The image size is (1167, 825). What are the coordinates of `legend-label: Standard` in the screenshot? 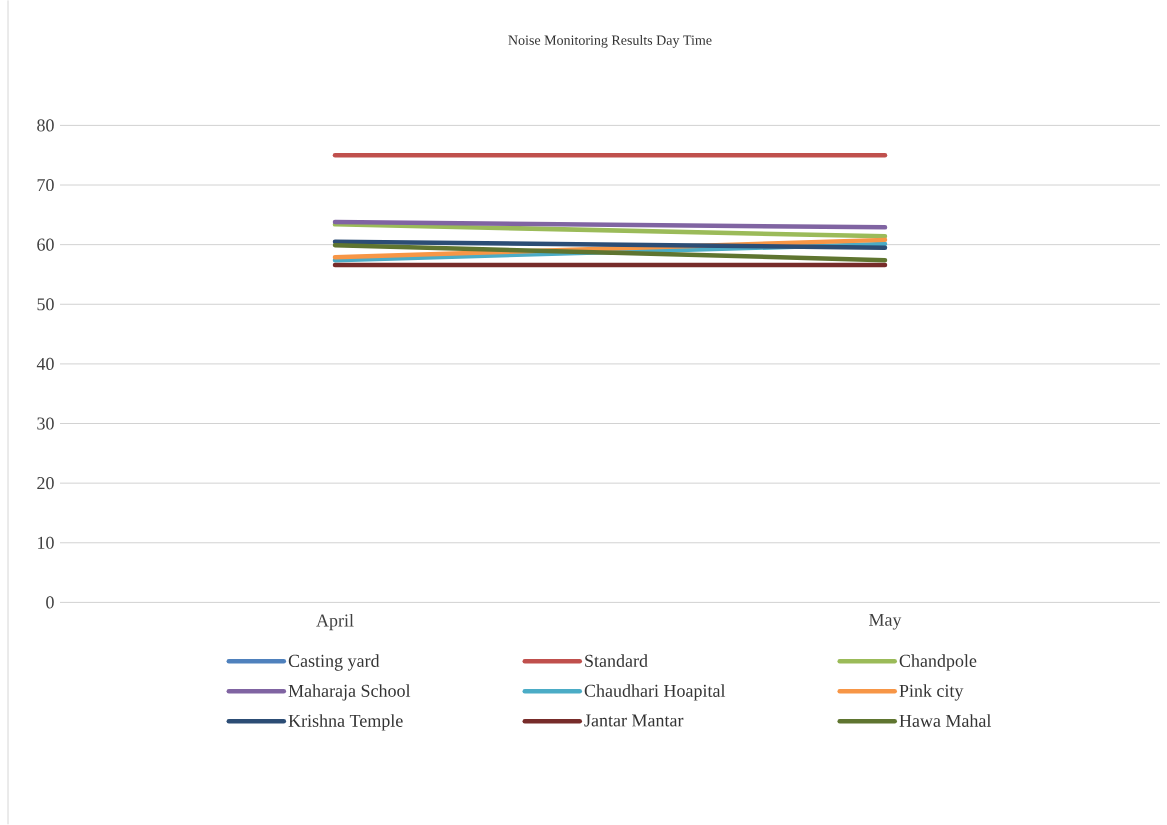 It's located at (616, 661).